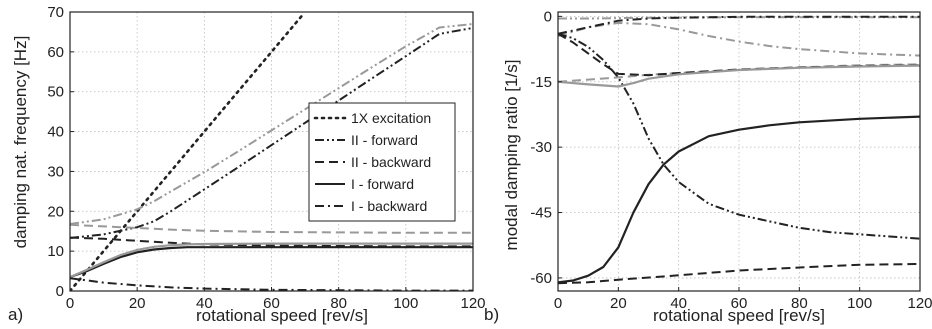  What do you see at coordinates (618, 303) in the screenshot?
I see `chart-b-xtick-label: 20` at bounding box center [618, 303].